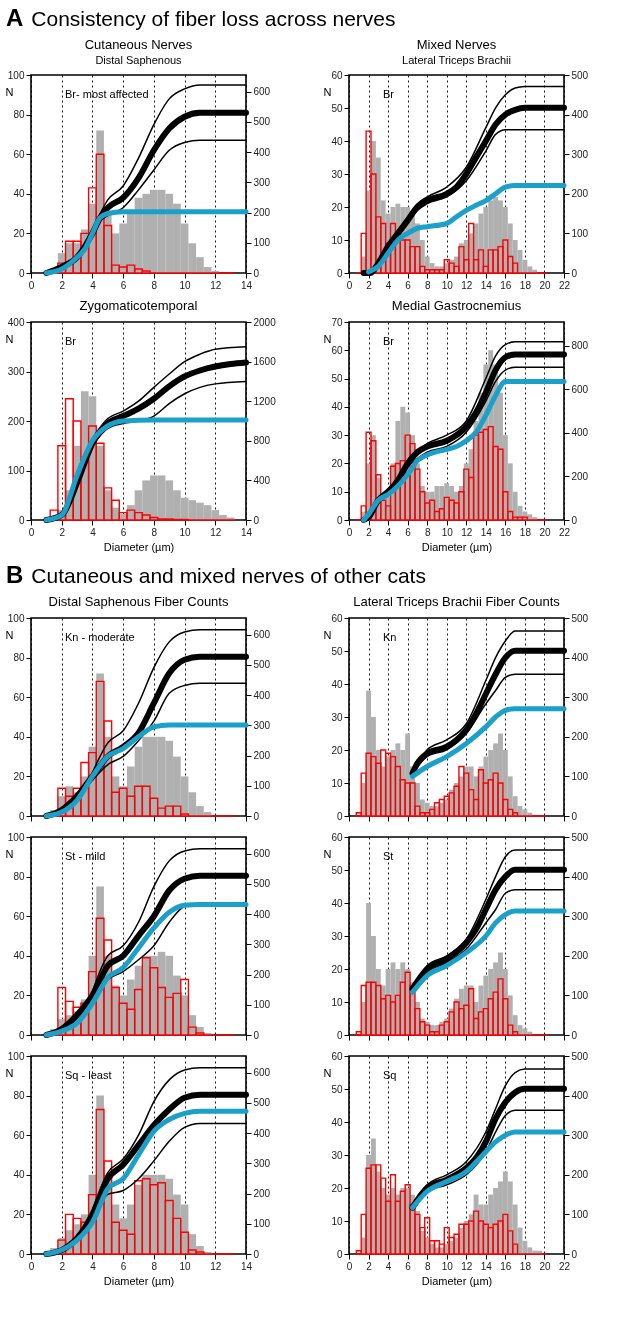  I want to click on y2-tick-label: 2000, so click(265, 322).